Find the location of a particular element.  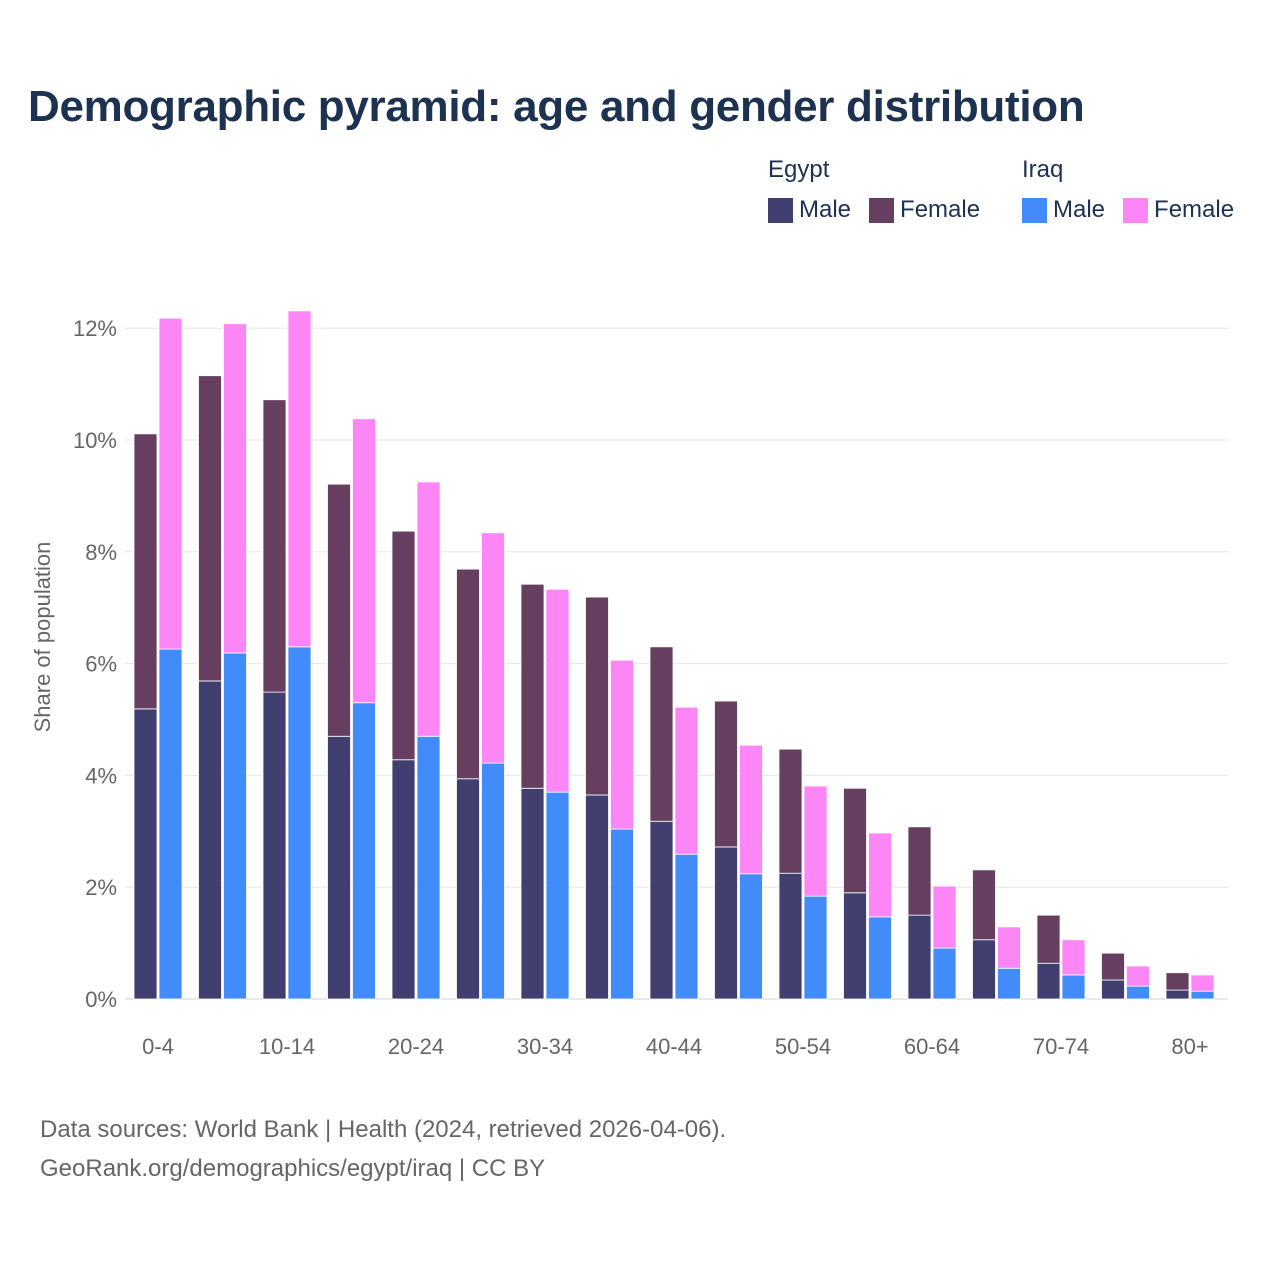

x-tick-label: 0-4 is located at coordinates (158, 1046).